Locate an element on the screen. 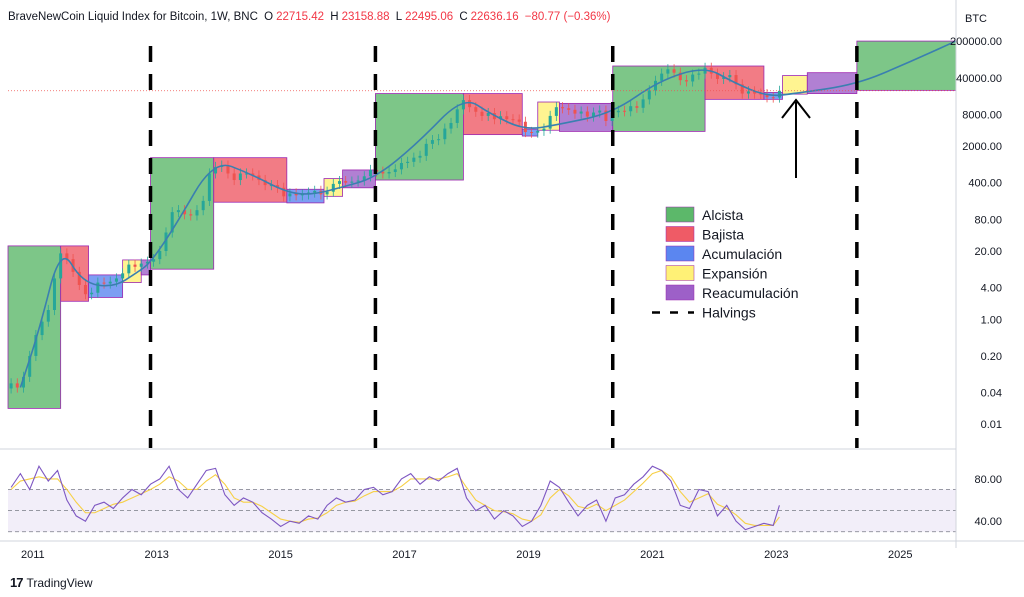  legend-swatch-blue-square is located at coordinates (680, 253).